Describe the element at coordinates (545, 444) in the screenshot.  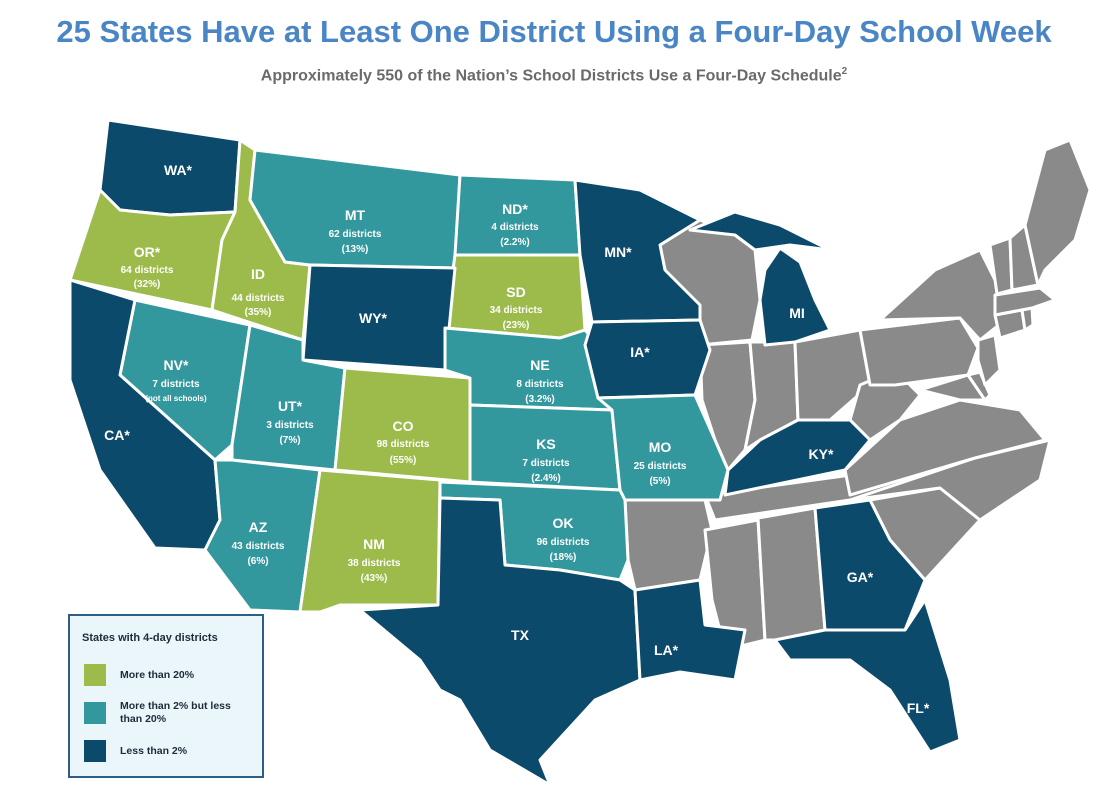
I see `svg-text: KS` at that location.